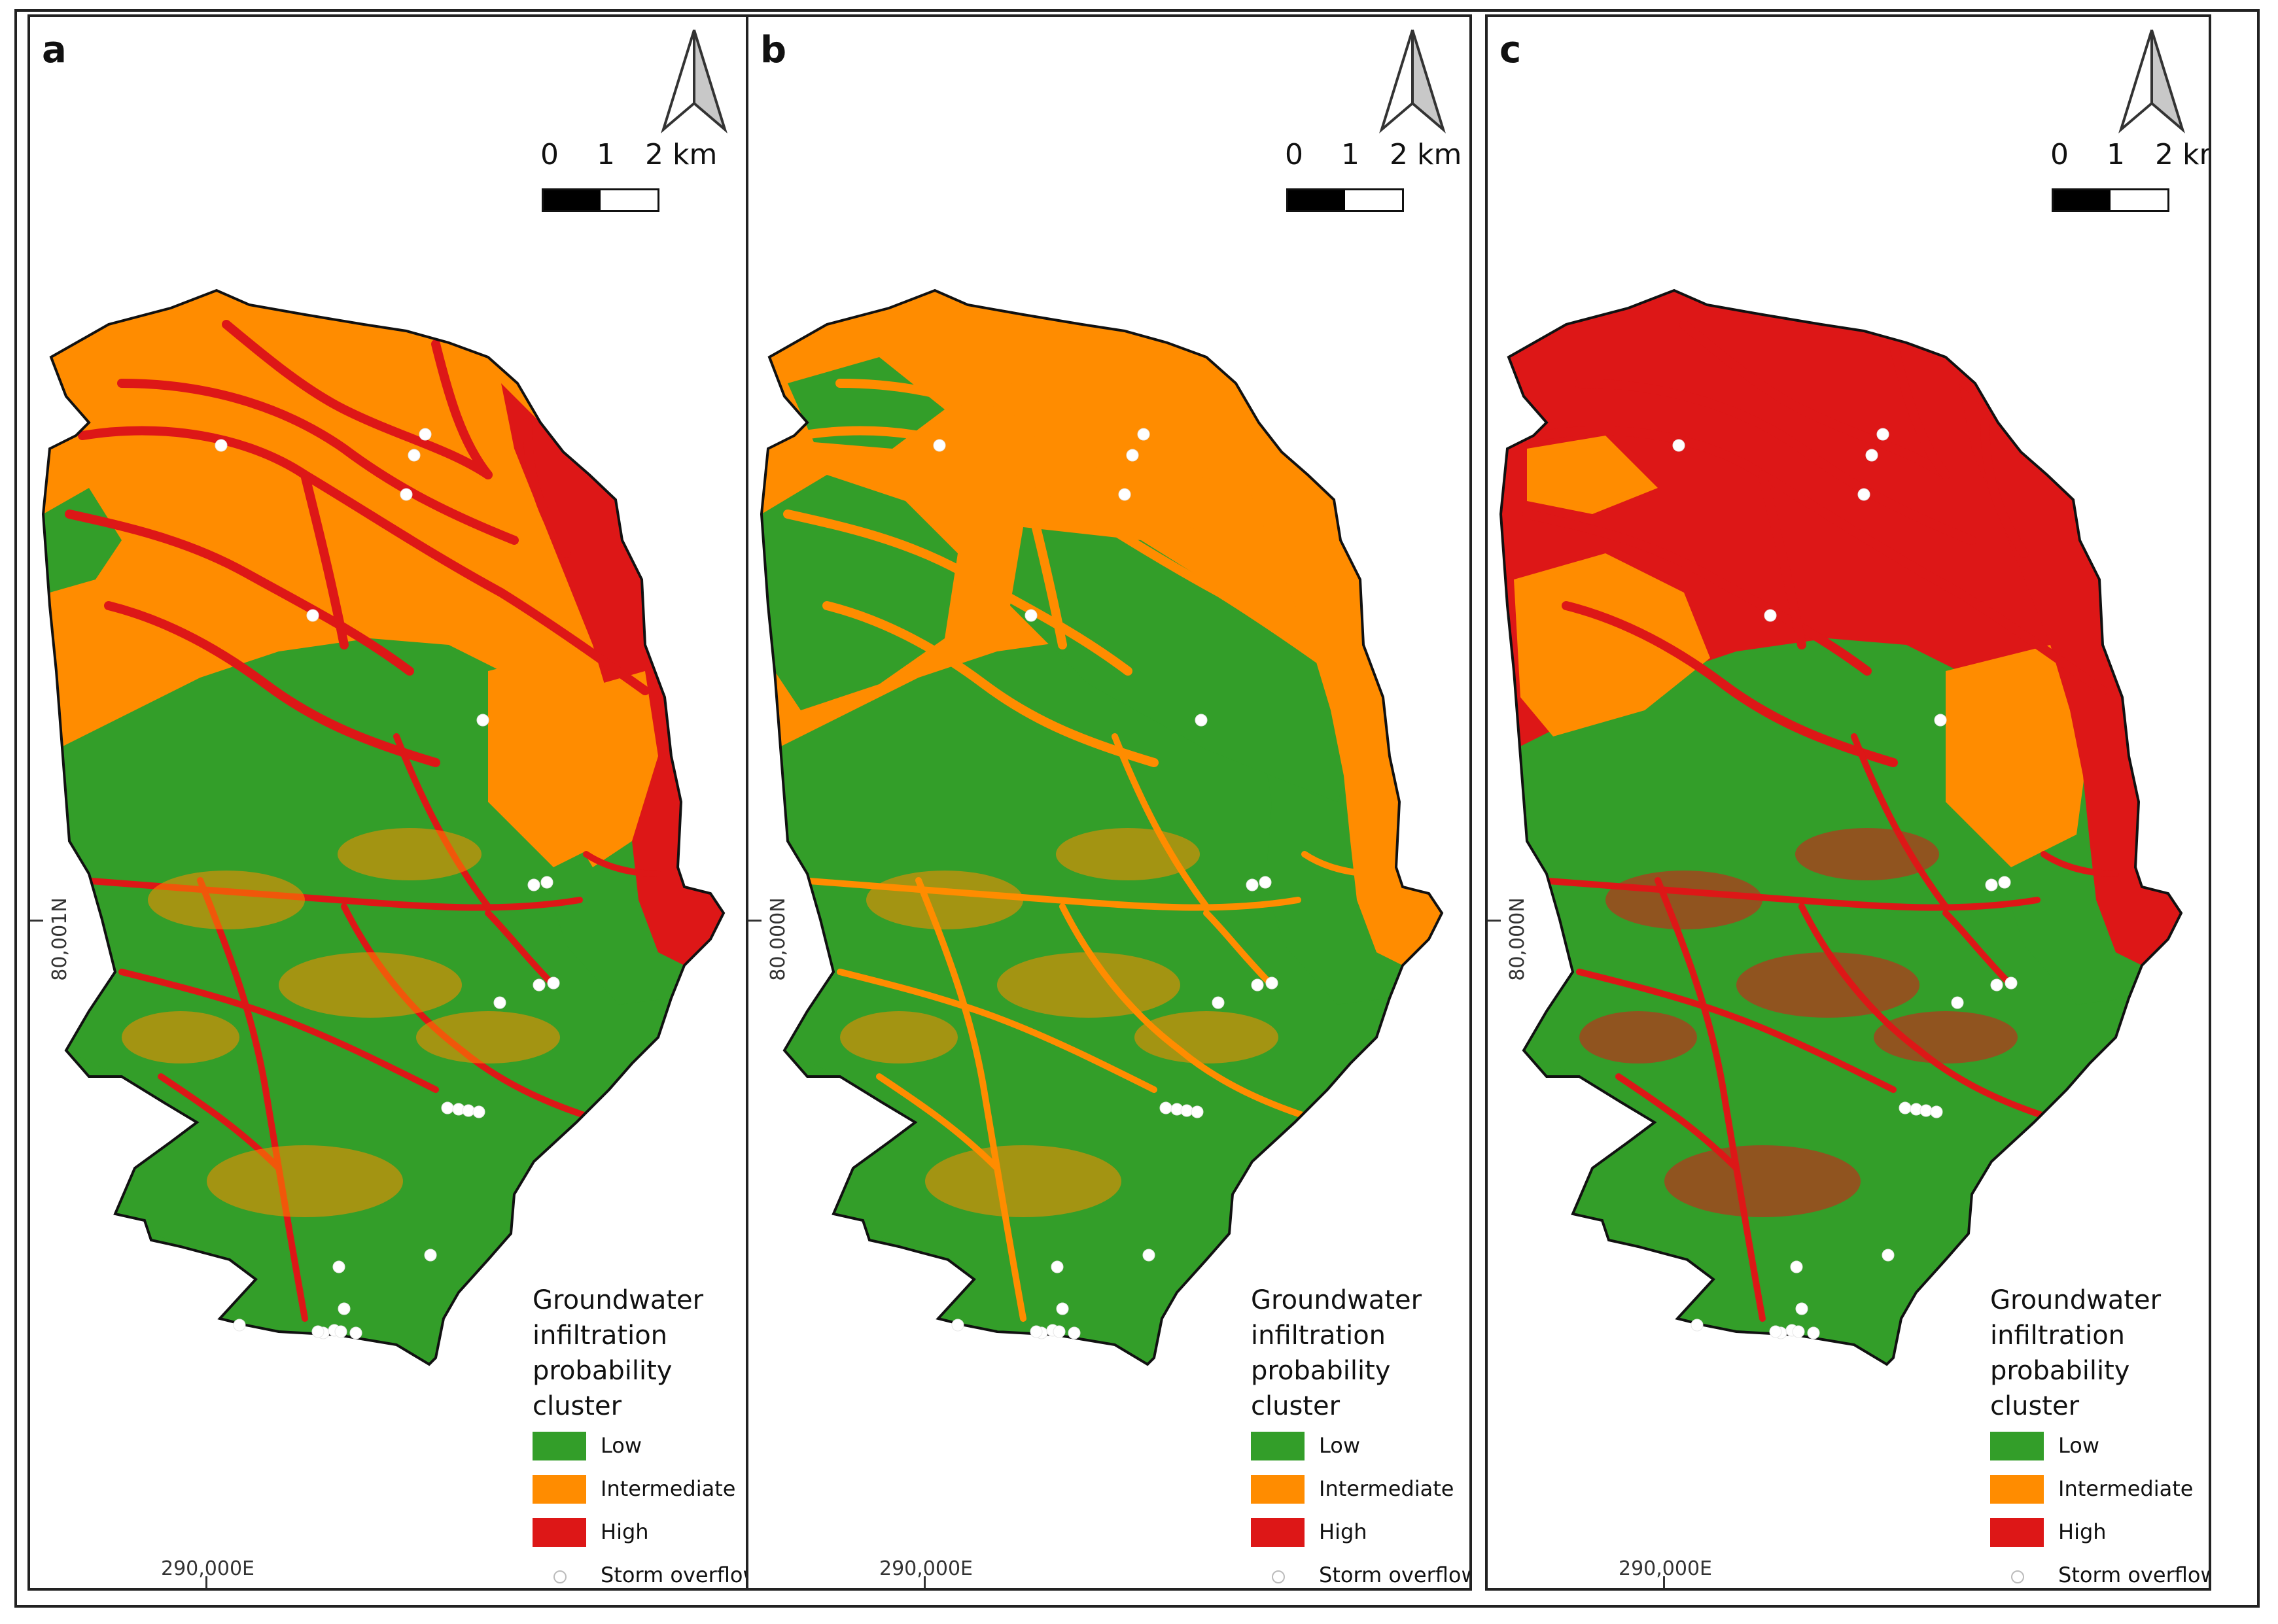  I want to click on coordinate-north-label: 80,000N, so click(778, 939).